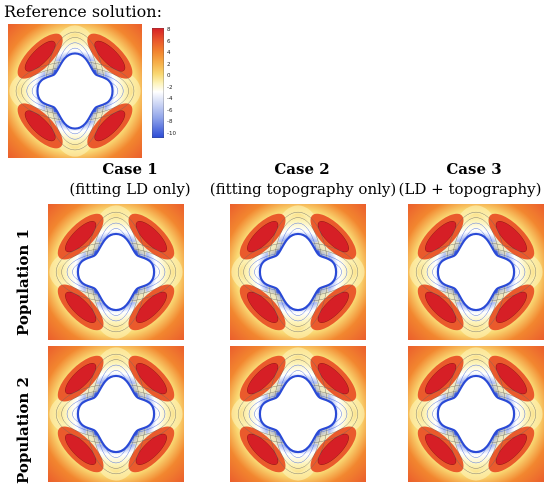 The width and height of the screenshot is (550, 488). I want to click on colorbar-tick-label: -6, so click(170, 110).